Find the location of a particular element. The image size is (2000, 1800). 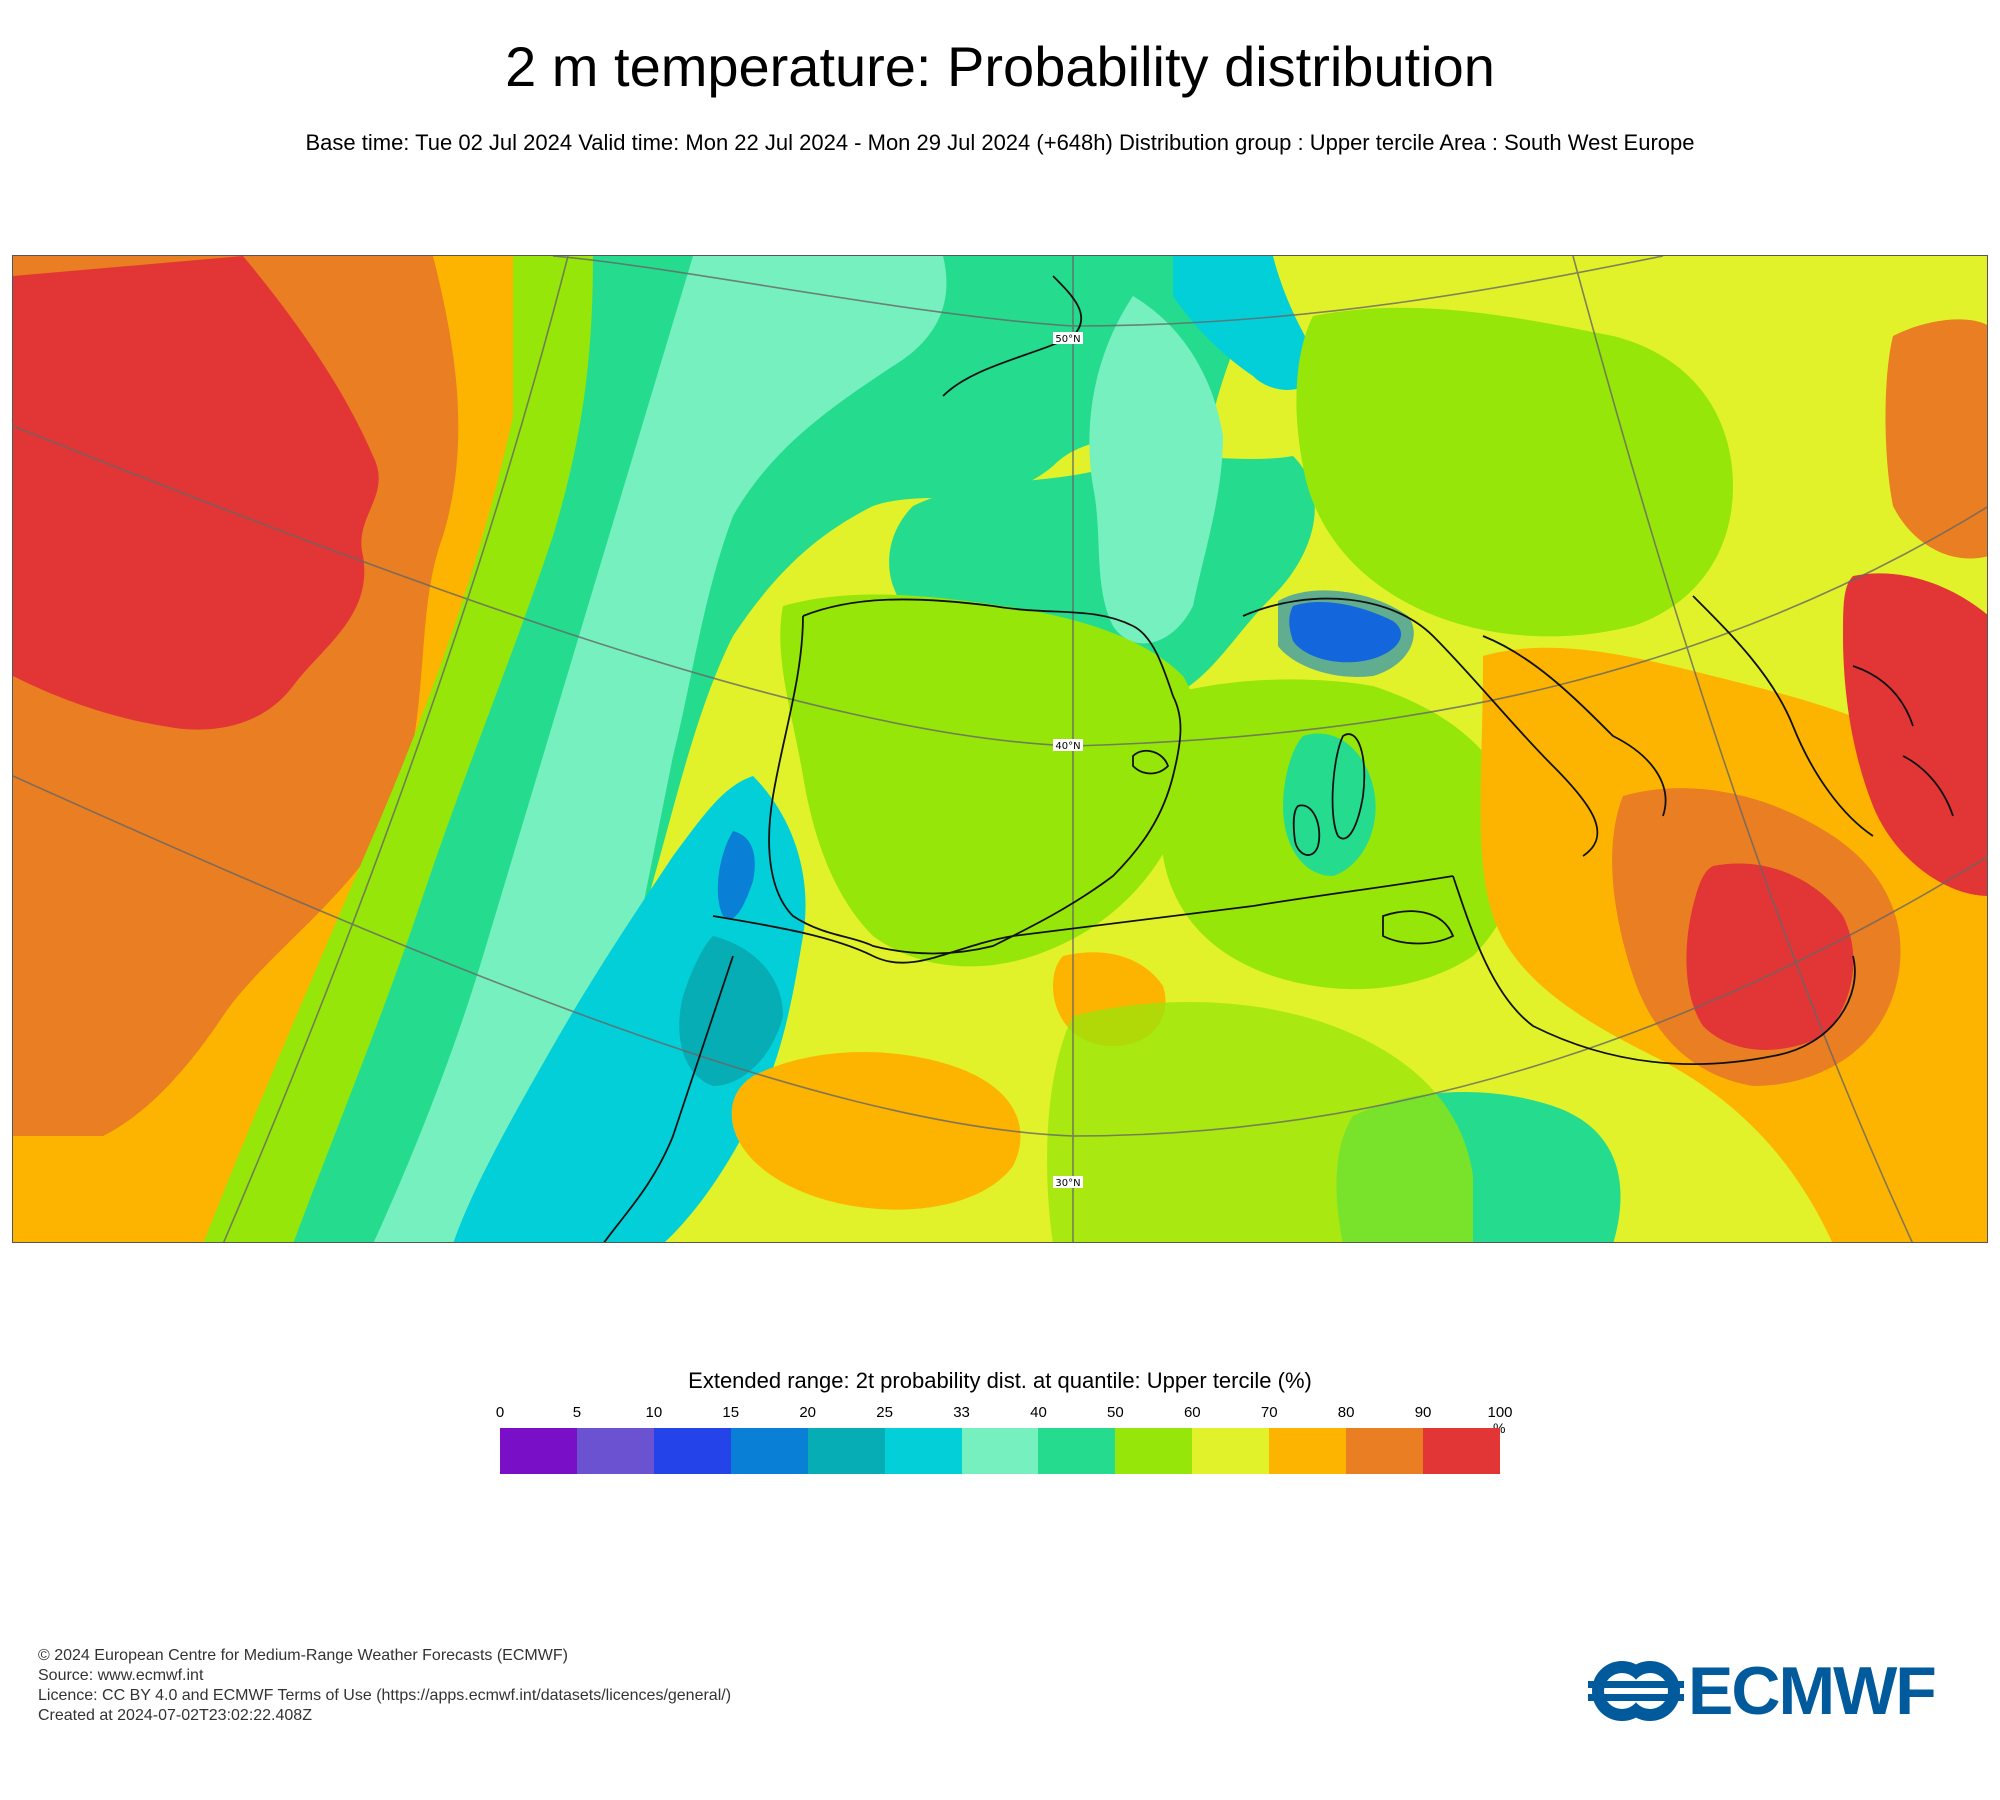

credit-created: Created at 2024-07-02T23:02:22.408Z is located at coordinates (175, 1715).